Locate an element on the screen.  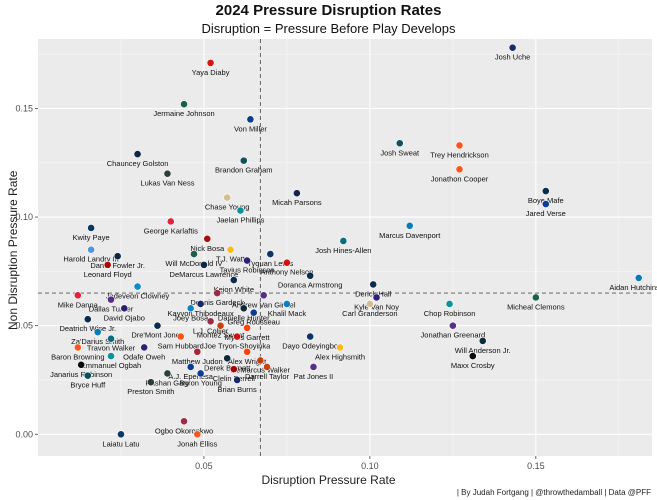
point-label: Yaya Diaby is located at coordinates (211, 72).